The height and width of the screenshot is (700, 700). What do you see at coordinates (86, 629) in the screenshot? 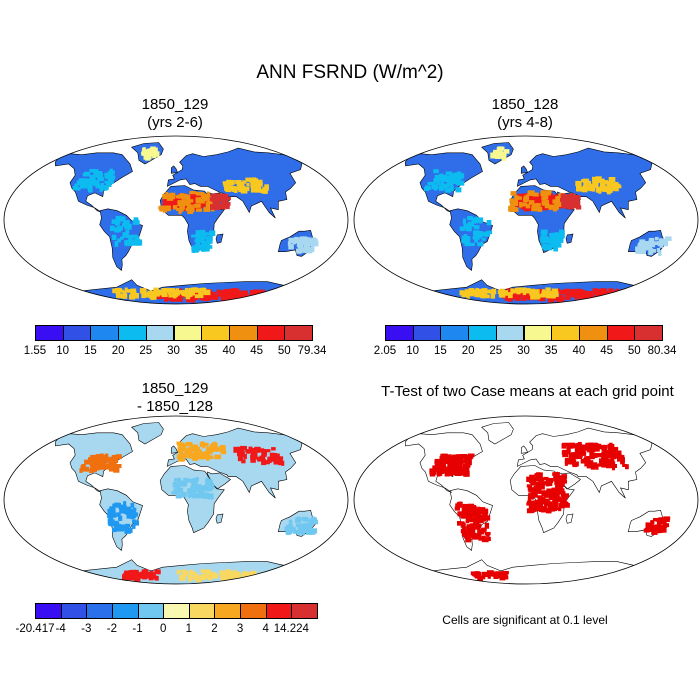
I see `colorbar-tick-label: -3` at bounding box center [86, 629].